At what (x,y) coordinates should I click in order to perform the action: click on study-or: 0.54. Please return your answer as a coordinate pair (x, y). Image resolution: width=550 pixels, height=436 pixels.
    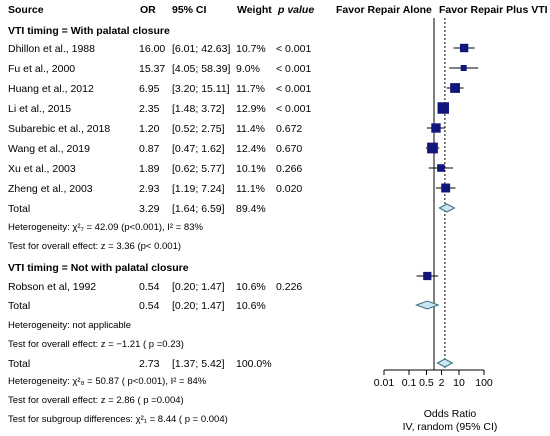
    Looking at the image, I should click on (149, 287).